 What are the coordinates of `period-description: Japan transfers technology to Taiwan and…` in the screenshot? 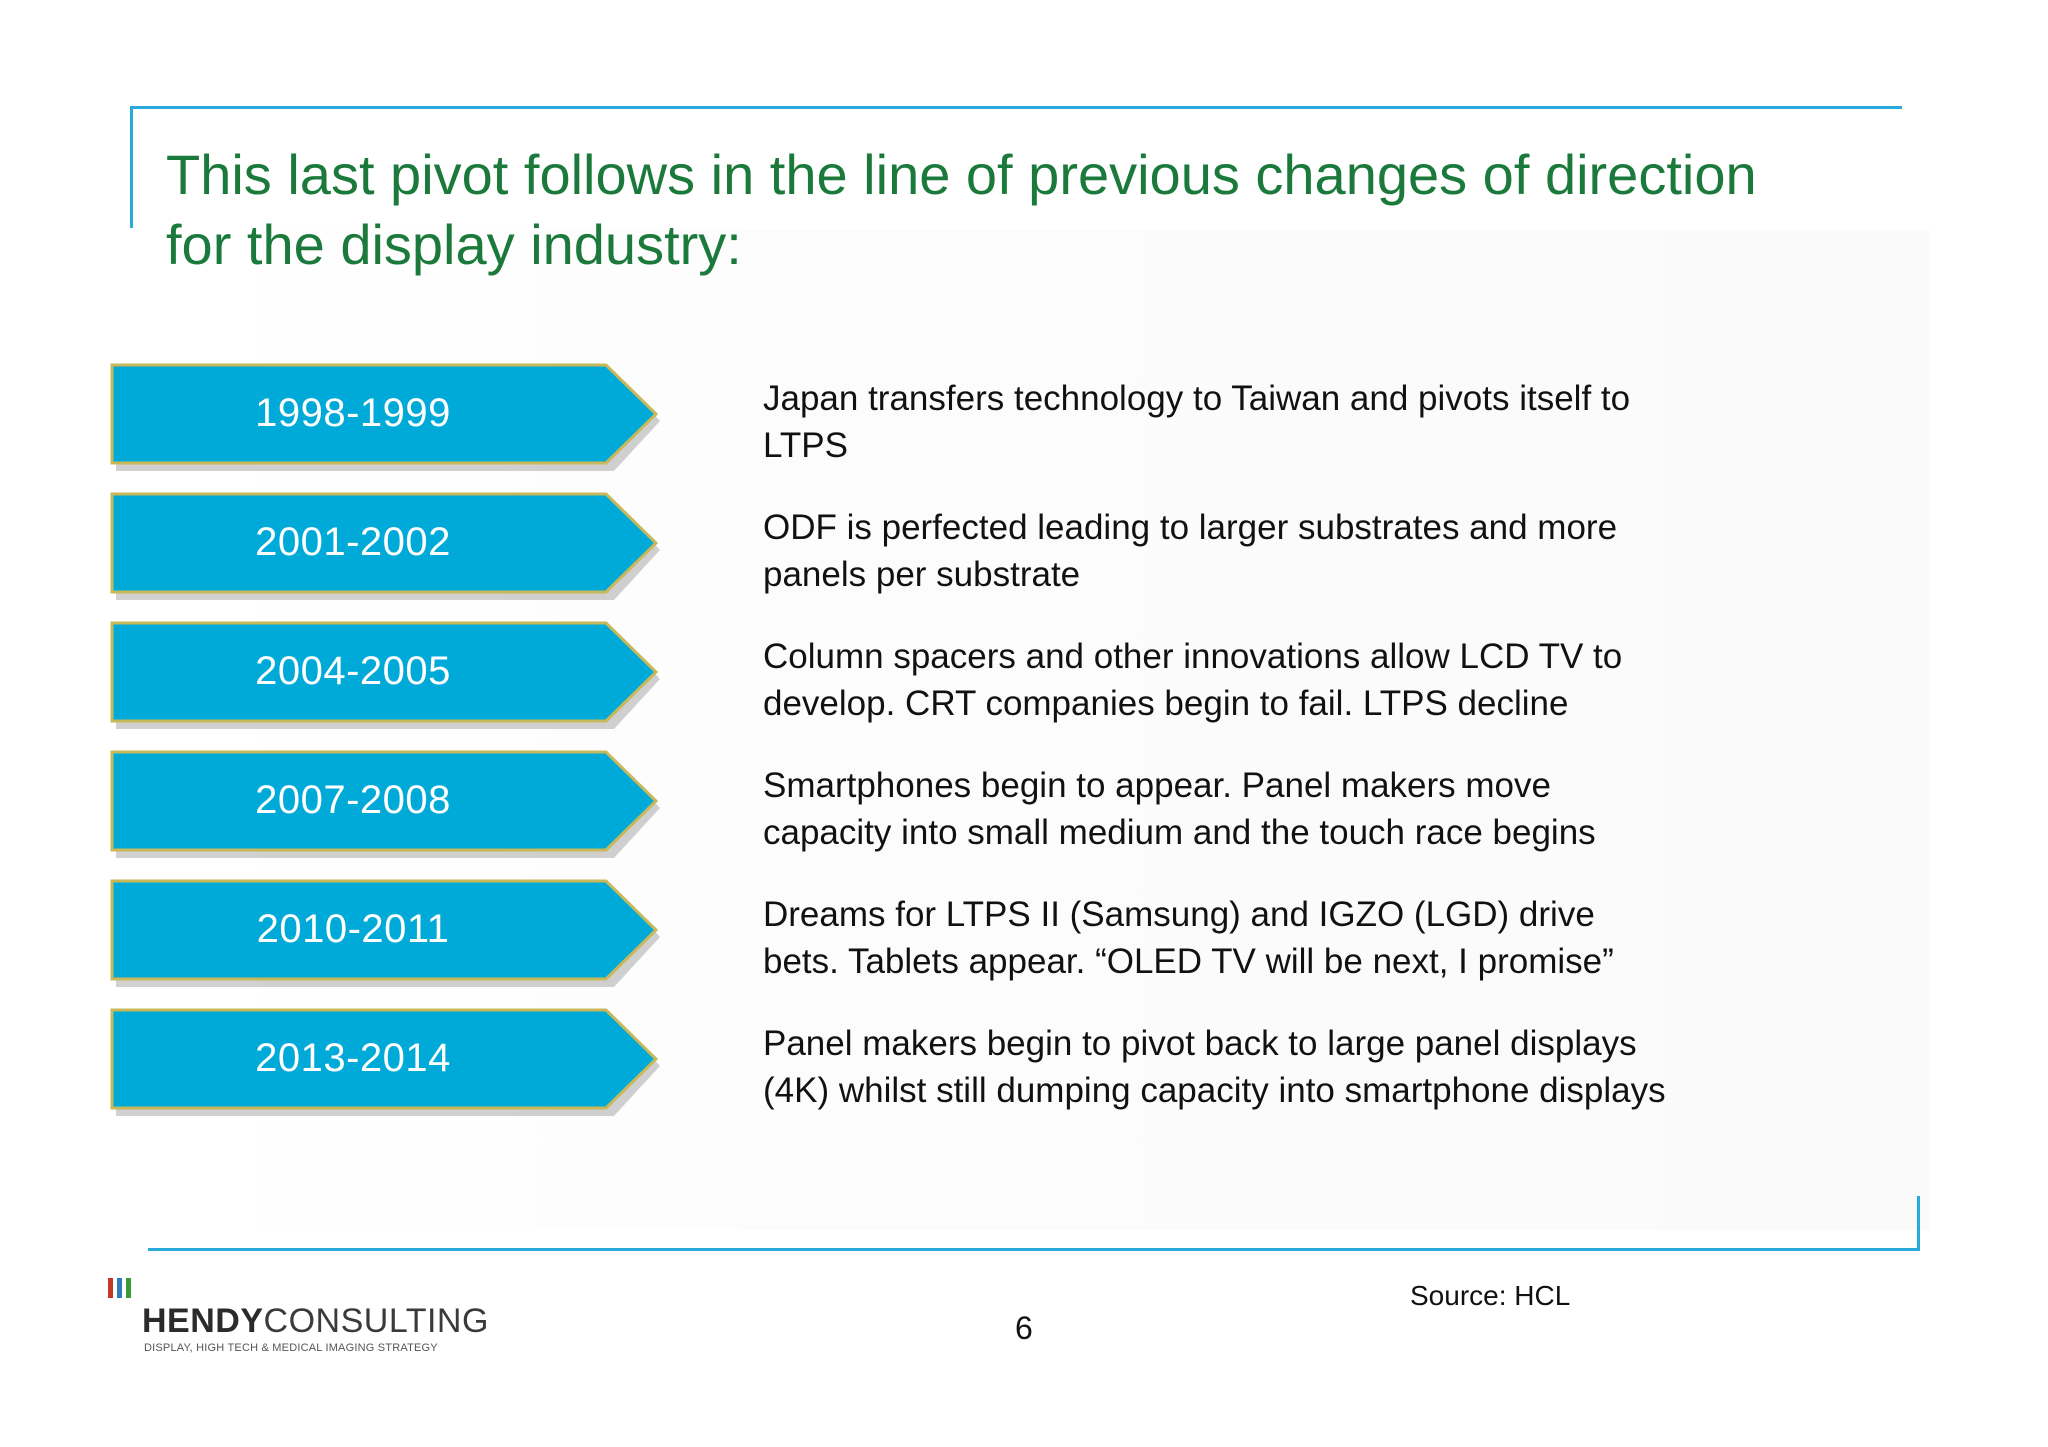 It's located at (1197, 422).